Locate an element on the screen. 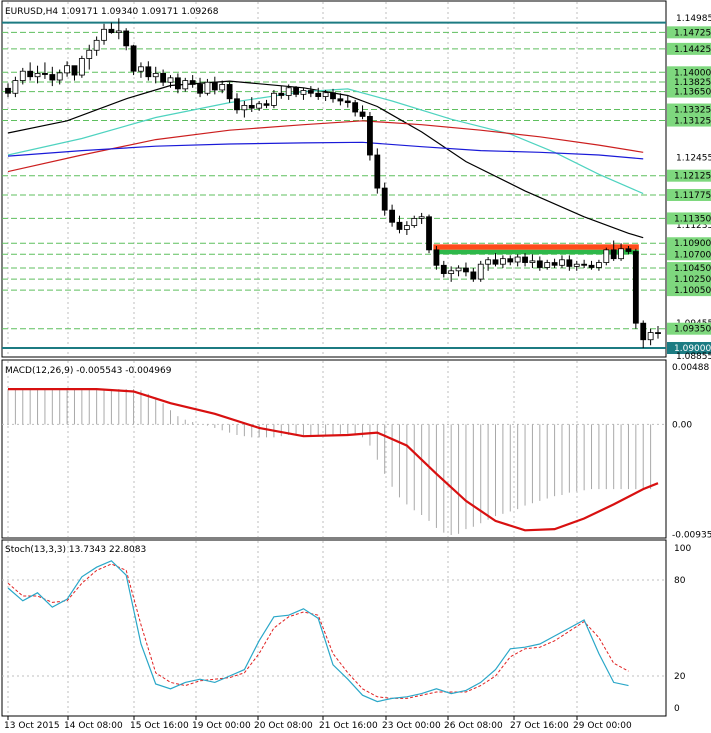 Image resolution: width=711 pixels, height=733 pixels. macd-axis-label: 0.00 is located at coordinates (682, 425).